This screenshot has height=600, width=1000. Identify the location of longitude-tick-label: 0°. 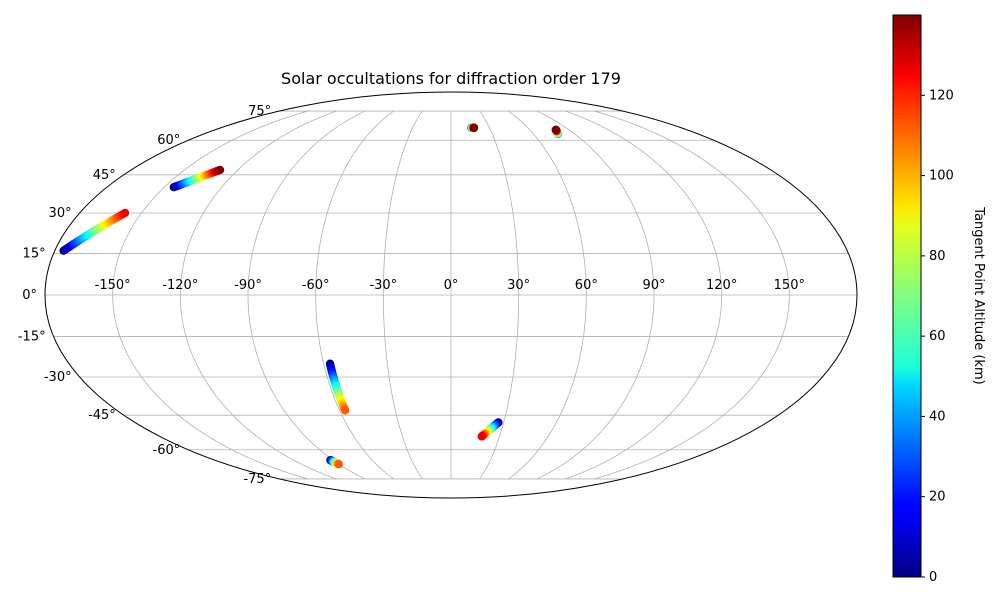
(451, 285).